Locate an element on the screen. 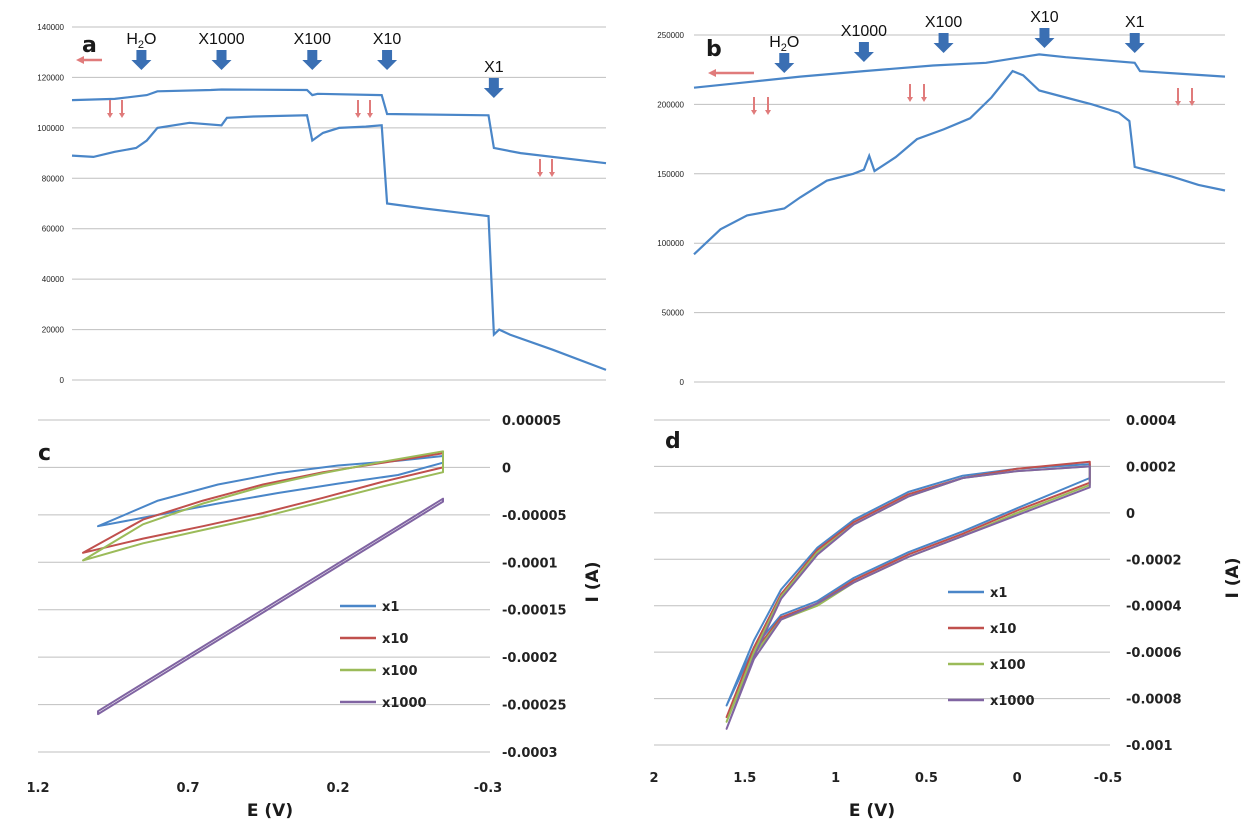 The image size is (1249, 823). ytick-label: -0.00005 is located at coordinates (534, 516).